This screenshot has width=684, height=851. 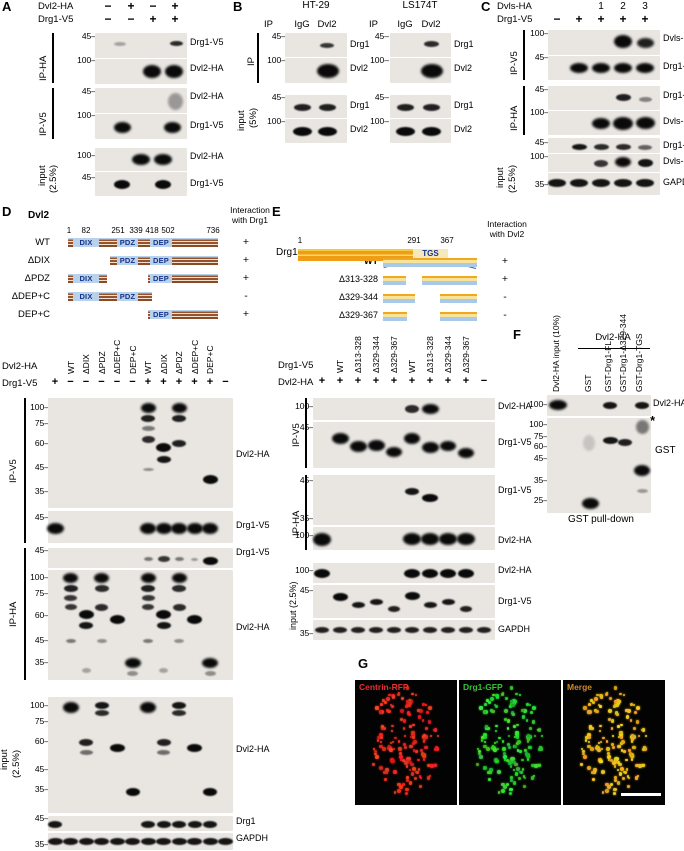 What do you see at coordinates (604, 98) in the screenshot?
I see `blot-c-ipha-drg1v5` at bounding box center [604, 98].